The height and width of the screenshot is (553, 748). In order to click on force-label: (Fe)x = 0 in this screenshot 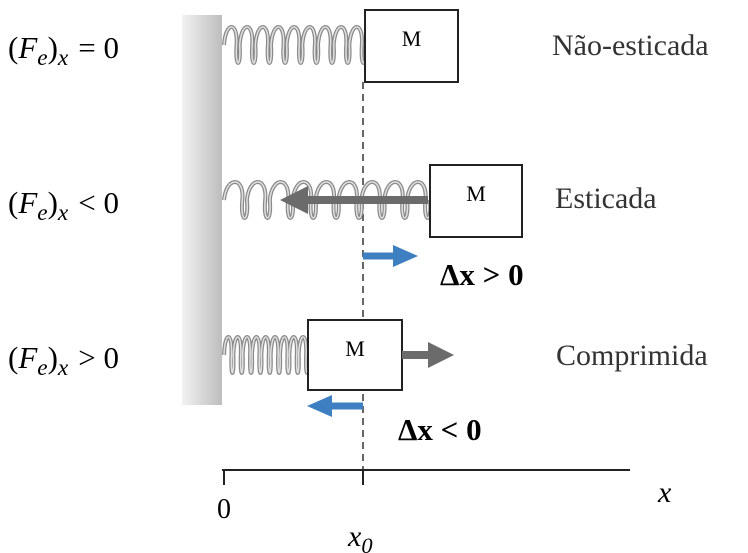, I will do `click(63, 50)`.